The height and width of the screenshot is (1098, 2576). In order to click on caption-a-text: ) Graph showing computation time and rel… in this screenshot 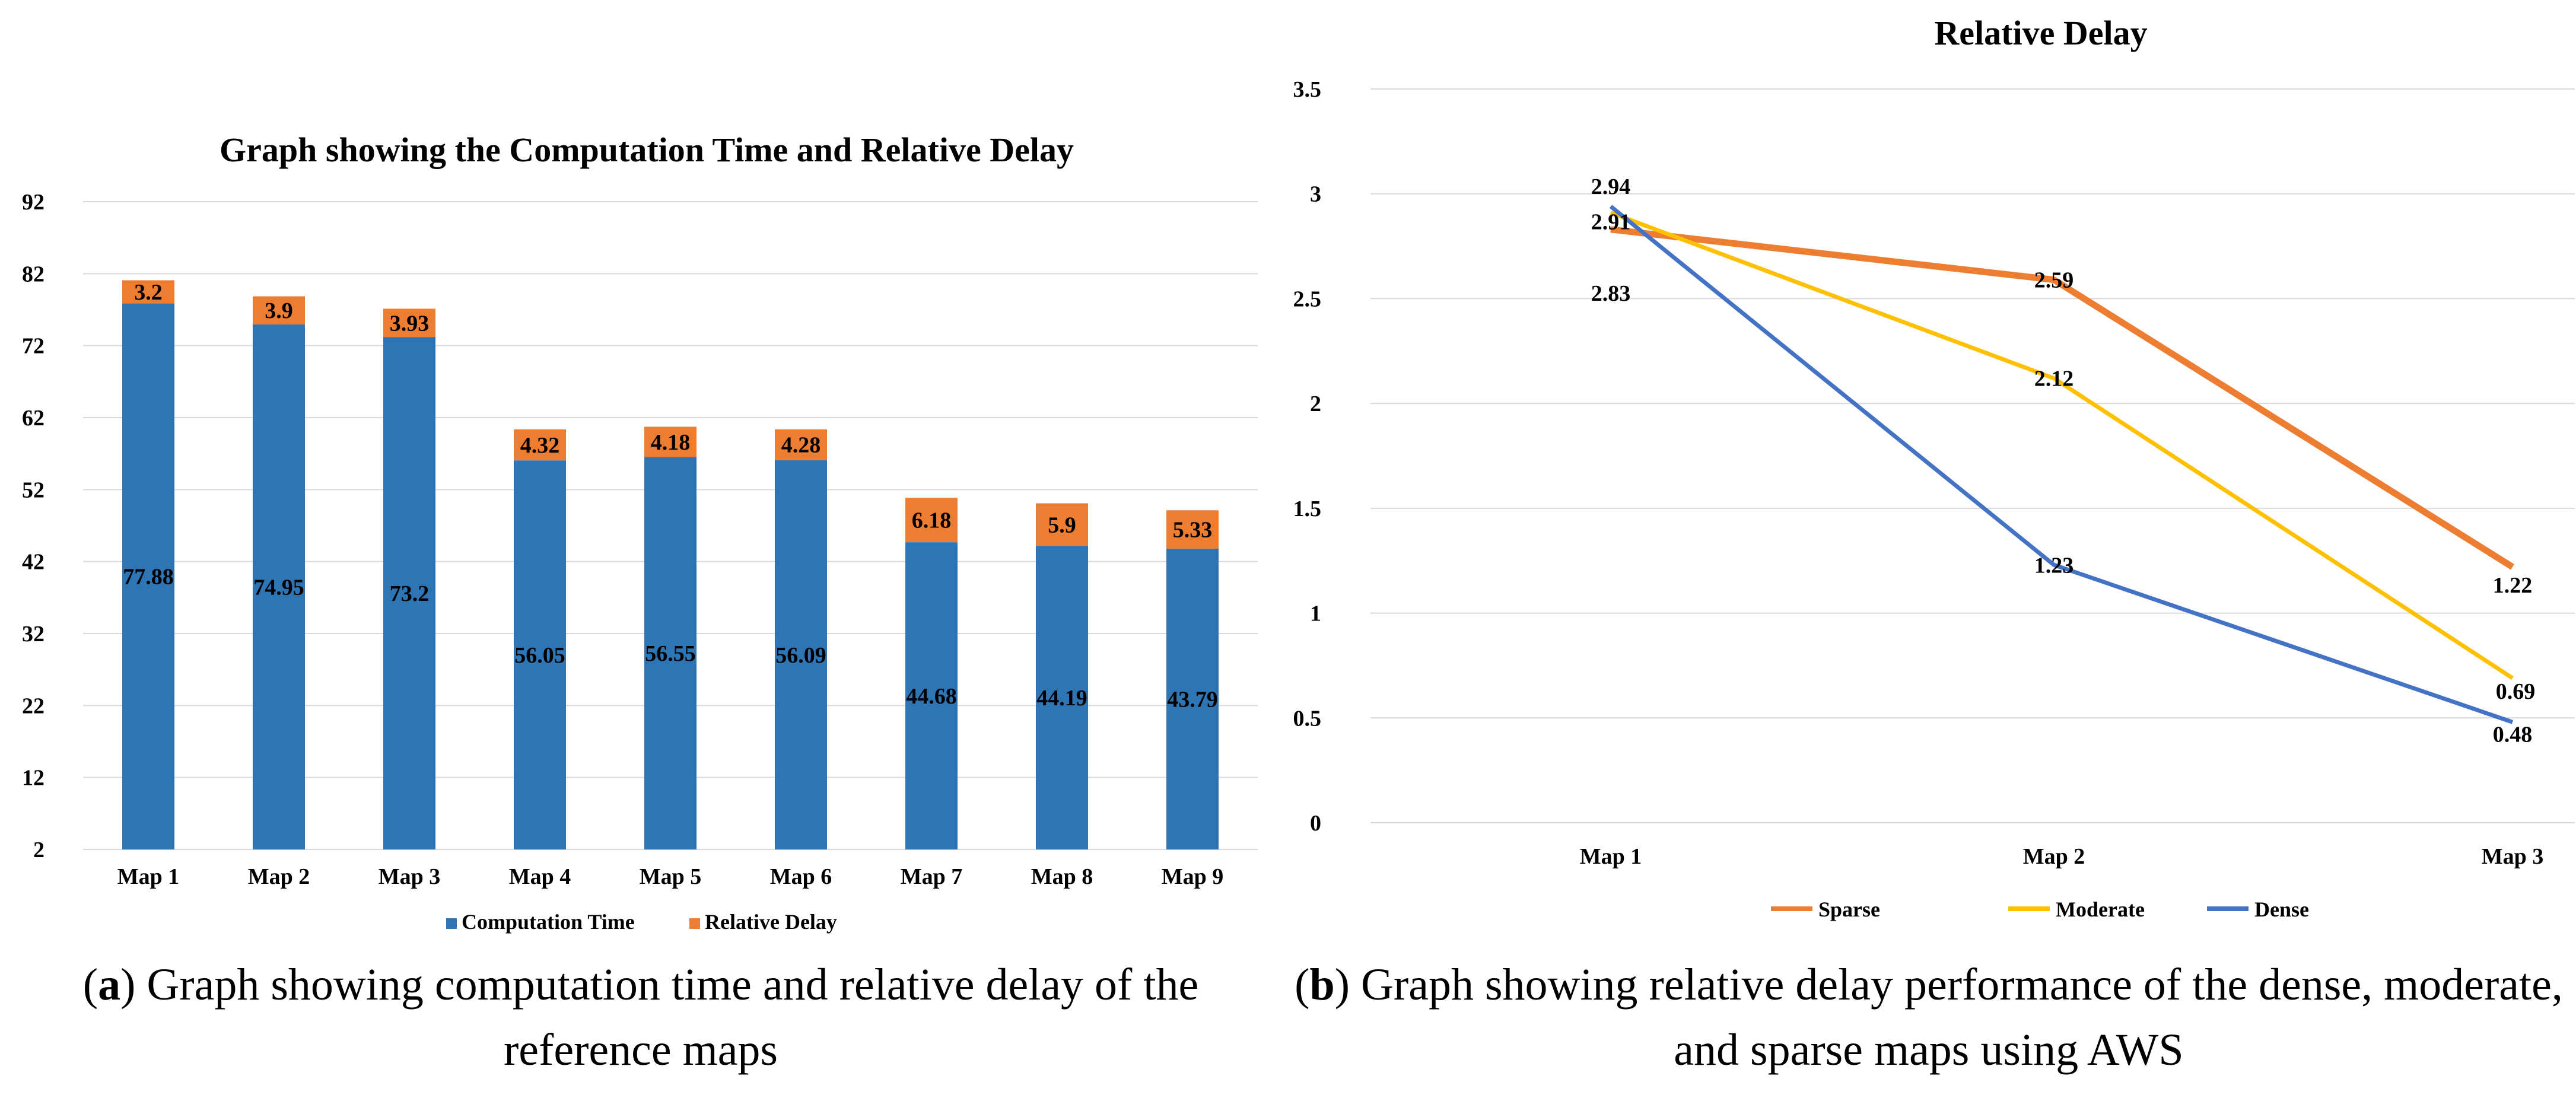, I will do `click(659, 1017)`.